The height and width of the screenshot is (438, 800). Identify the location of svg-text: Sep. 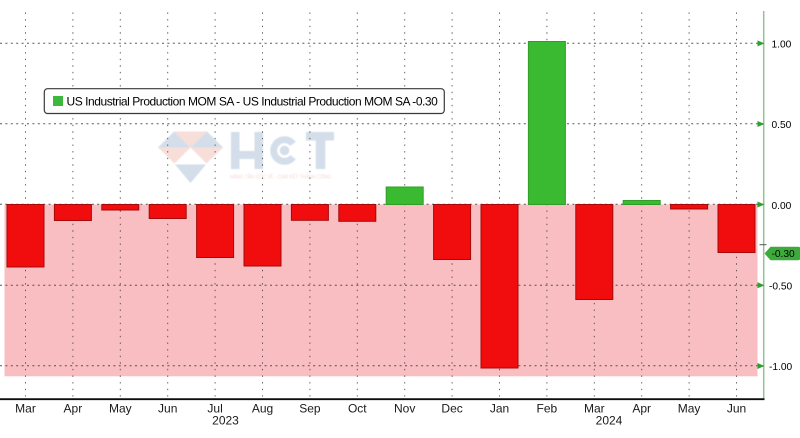
(310, 408).